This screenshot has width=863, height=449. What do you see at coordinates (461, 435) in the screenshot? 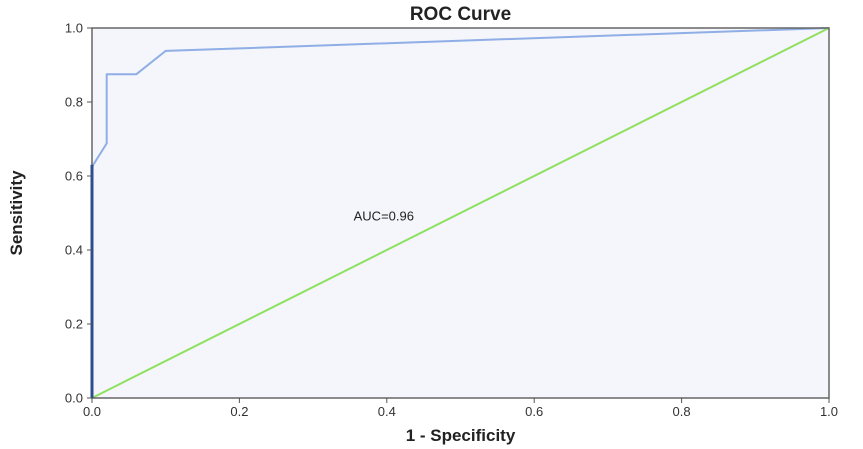
I see `x-axis-label: 1 - Specificity` at bounding box center [461, 435].